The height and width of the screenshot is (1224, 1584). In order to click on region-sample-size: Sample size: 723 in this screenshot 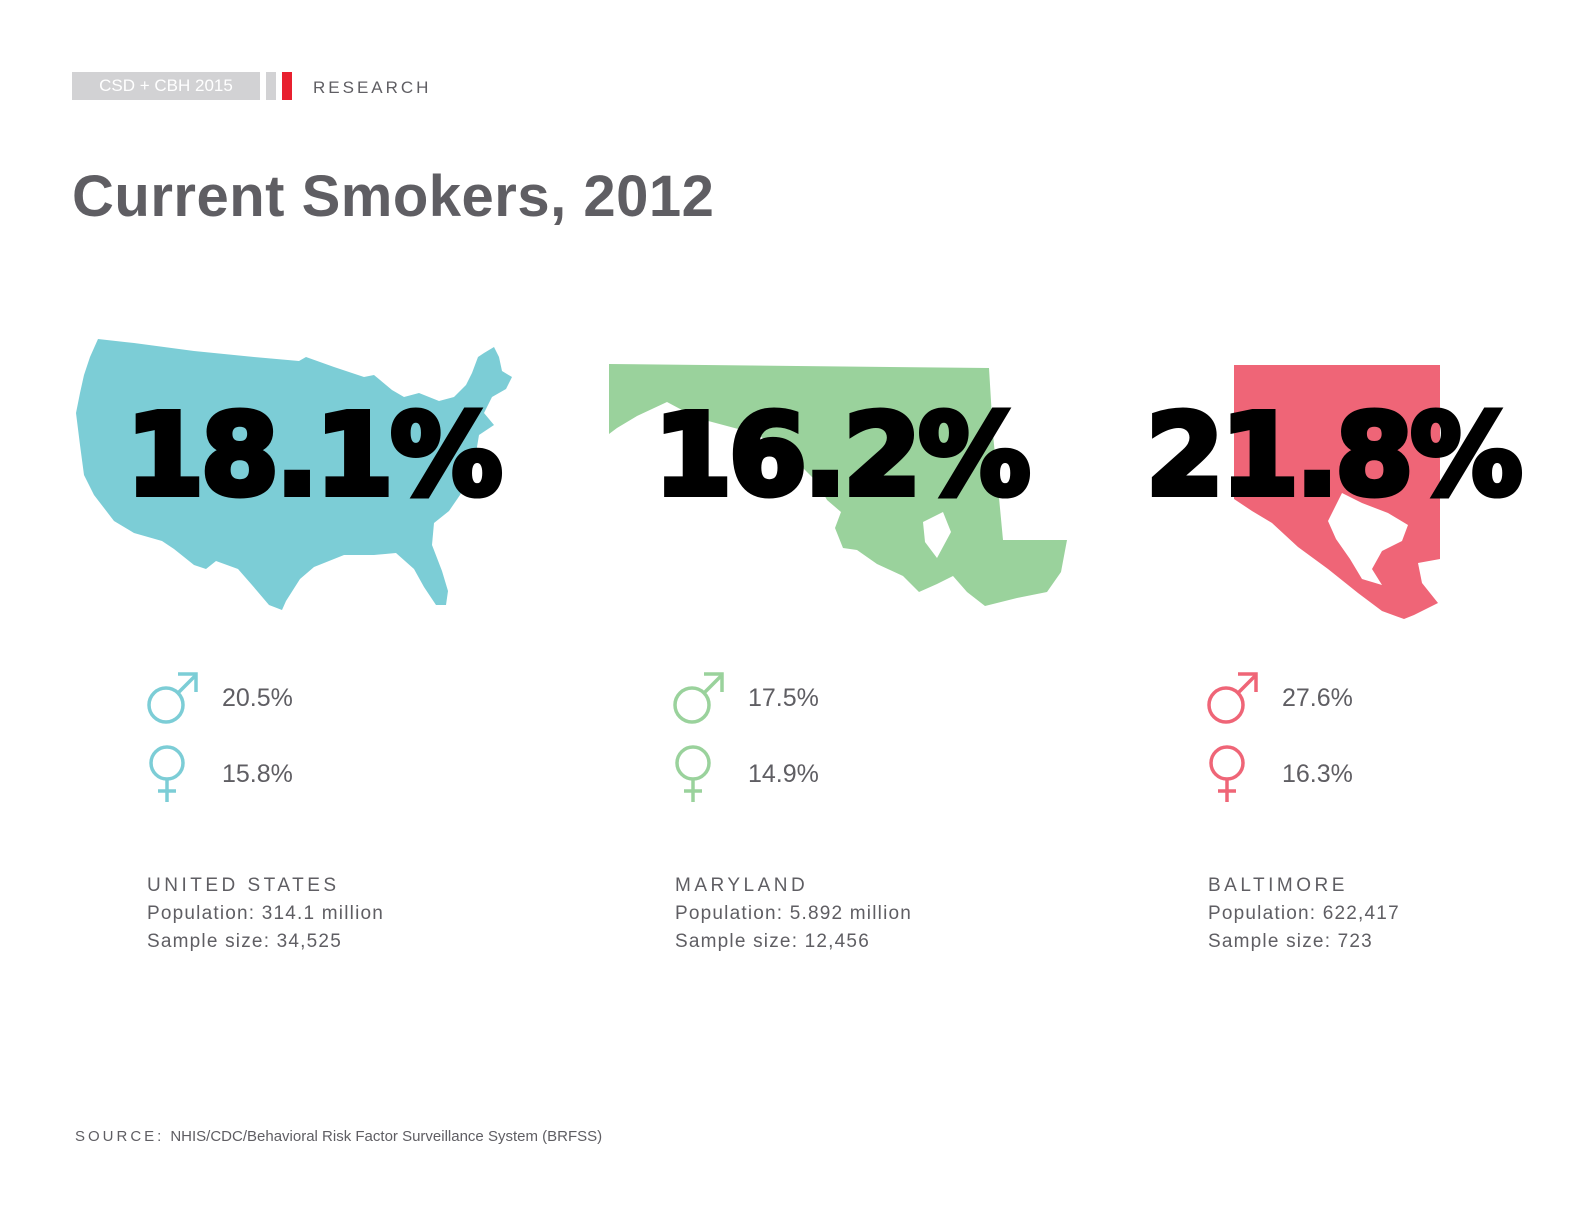, I will do `click(1290, 941)`.